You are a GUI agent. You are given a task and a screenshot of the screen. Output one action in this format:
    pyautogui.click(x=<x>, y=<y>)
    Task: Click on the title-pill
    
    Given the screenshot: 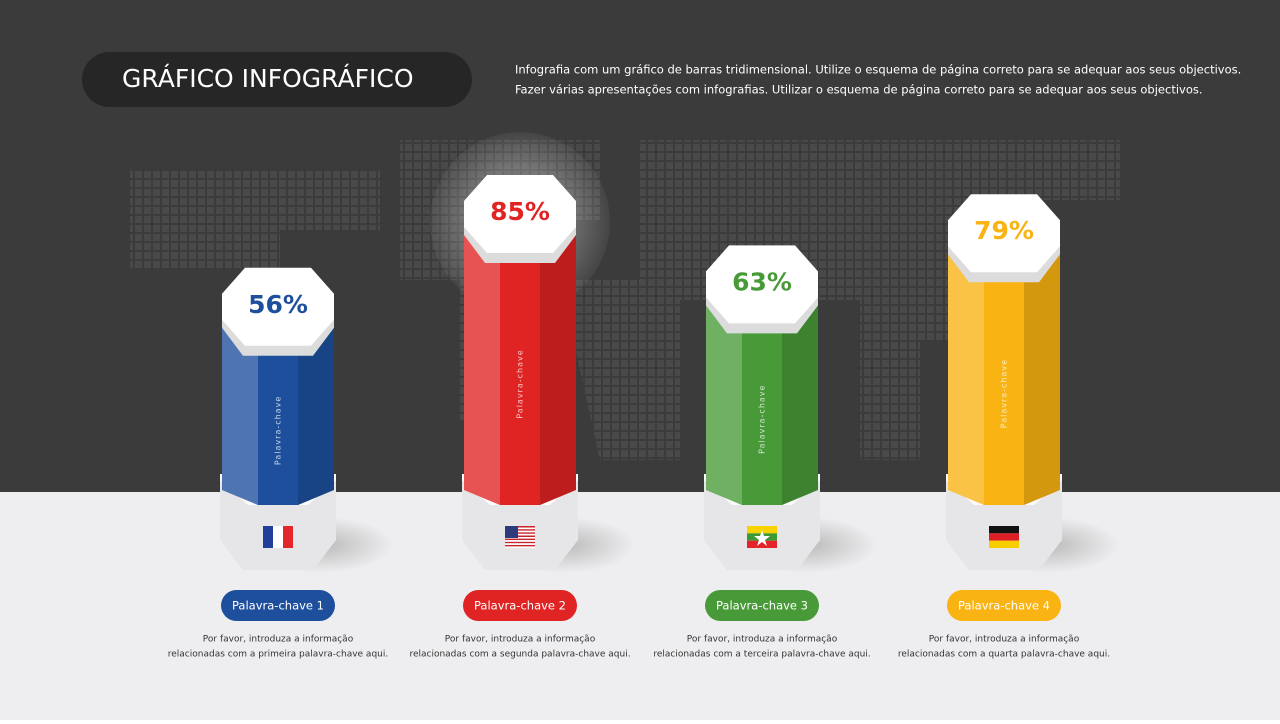 What is the action you would take?
    pyautogui.click(x=277, y=79)
    